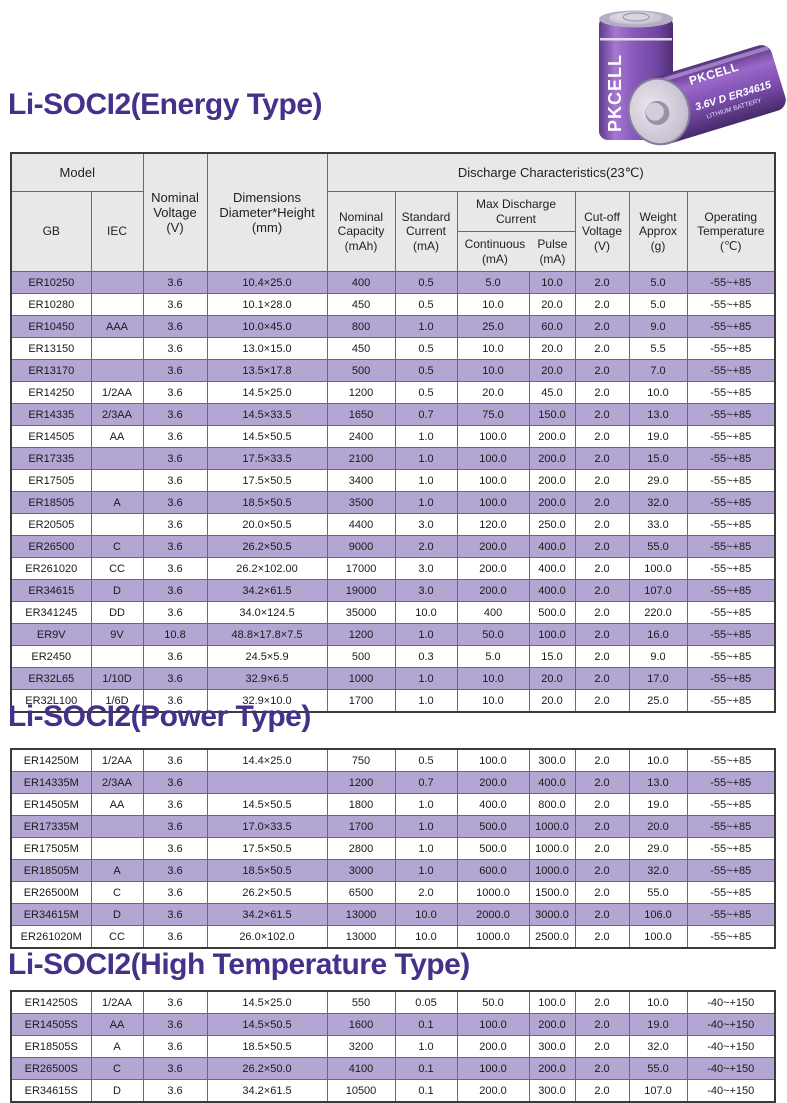  Describe the element at coordinates (165, 104) in the screenshot. I see `section-title-energy: Li-SOCI2(Energy Type)` at that location.